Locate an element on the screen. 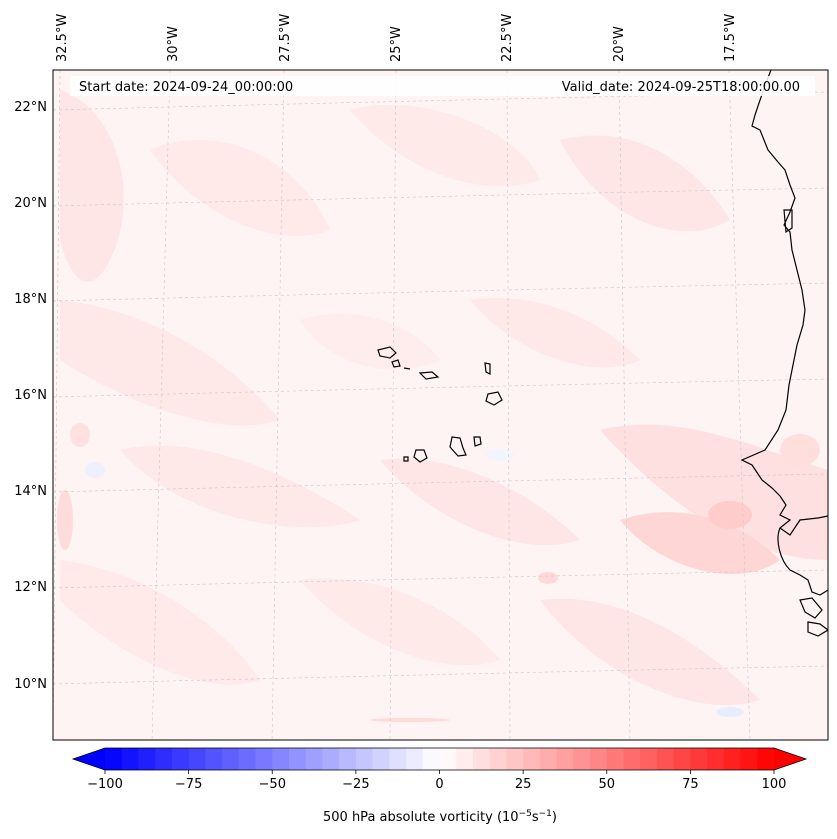 The height and width of the screenshot is (839, 837). lon-label-22-5w: 22.5°W is located at coordinates (507, 38).